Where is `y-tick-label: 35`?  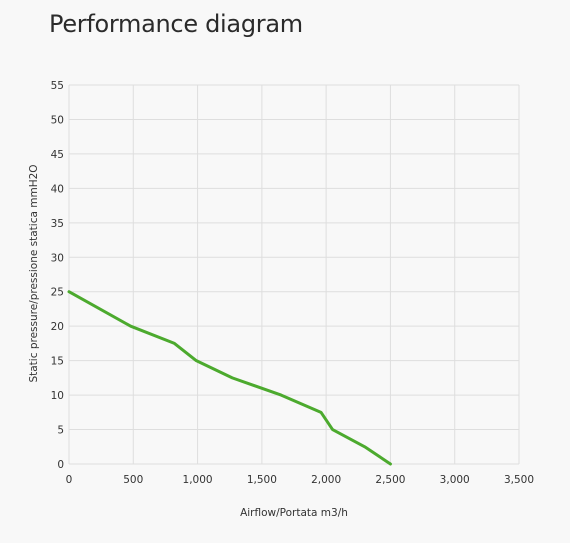 y-tick-label: 35 is located at coordinates (57, 224).